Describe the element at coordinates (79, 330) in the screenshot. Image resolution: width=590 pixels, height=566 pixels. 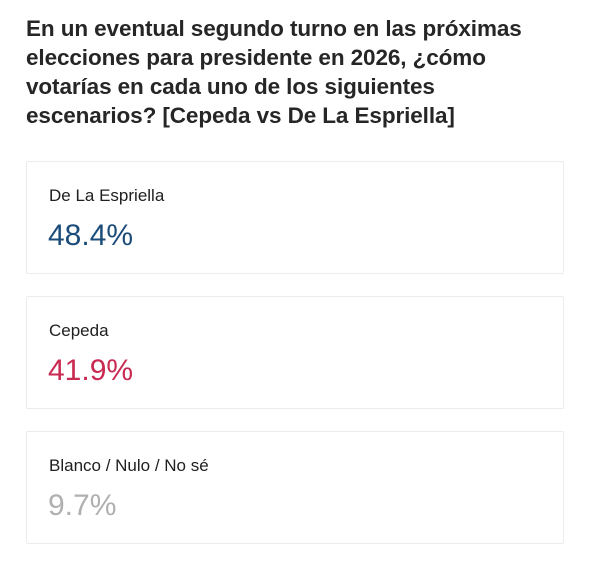
I see `result-label: Cepeda` at that location.